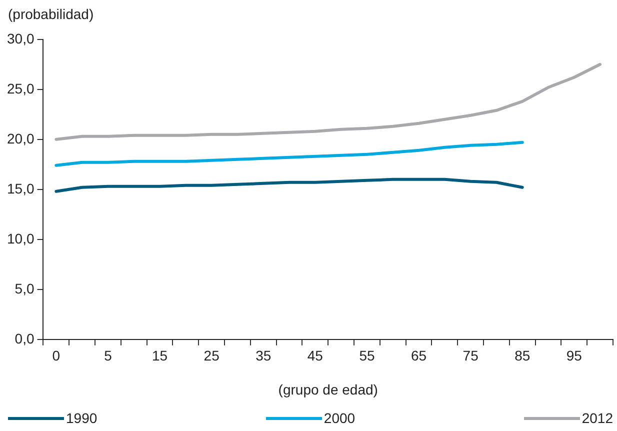 The width and height of the screenshot is (617, 431). Describe the element at coordinates (340, 418) in the screenshot. I see `legend-label: 2000` at that location.